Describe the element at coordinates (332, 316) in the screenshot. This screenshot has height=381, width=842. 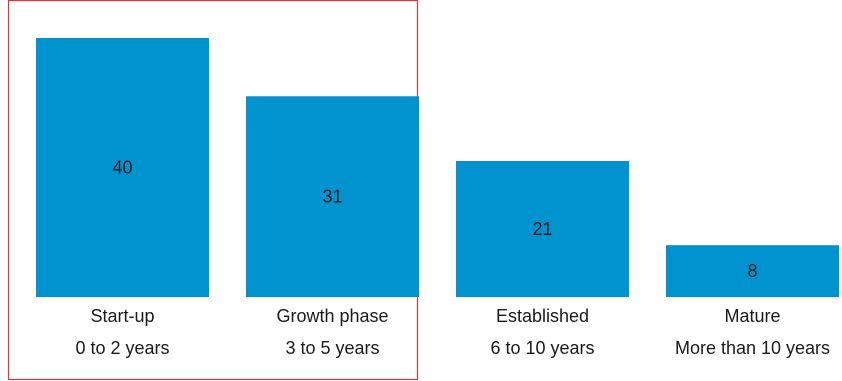
I see `category-label-1: Growth phase` at that location.